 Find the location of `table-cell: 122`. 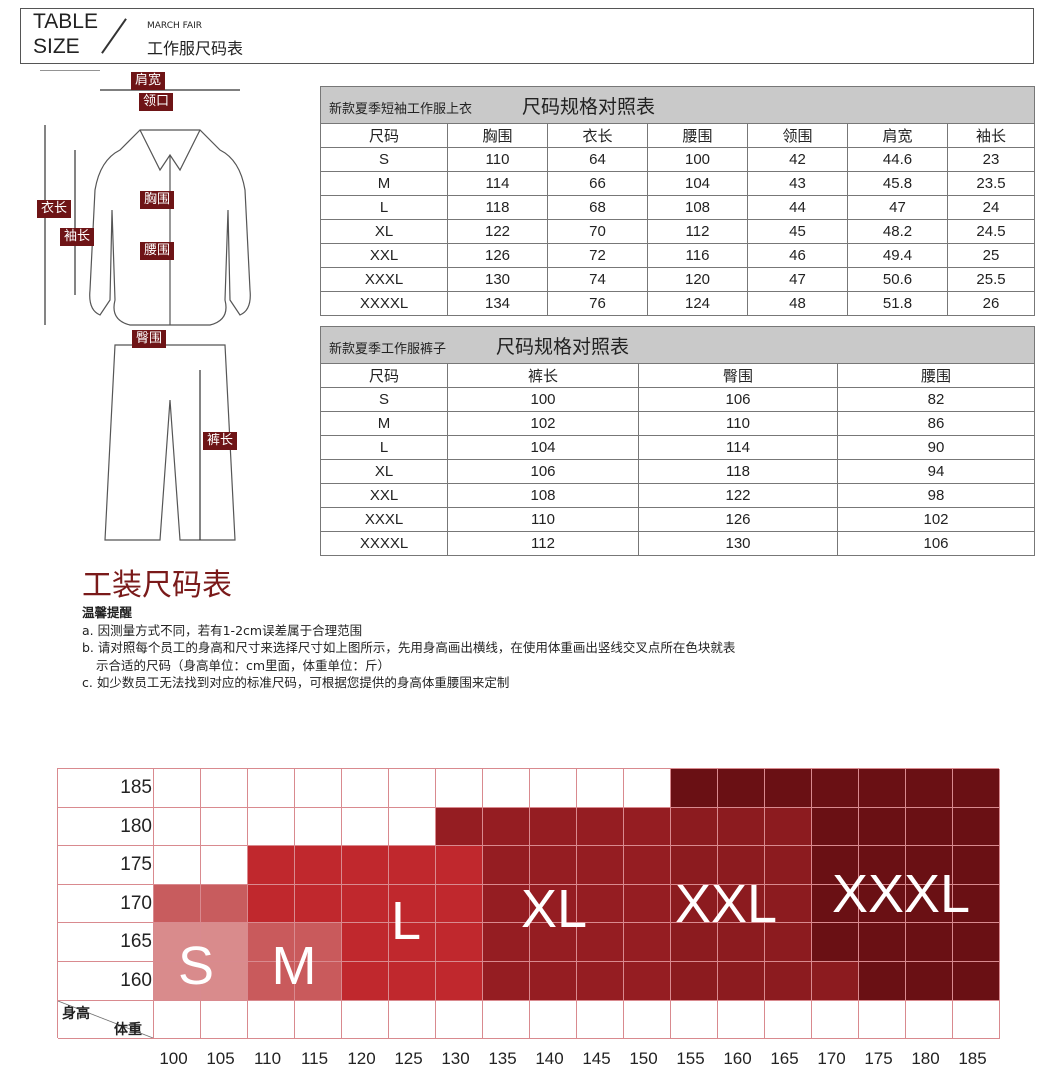

table-cell: 122 is located at coordinates (497, 231).